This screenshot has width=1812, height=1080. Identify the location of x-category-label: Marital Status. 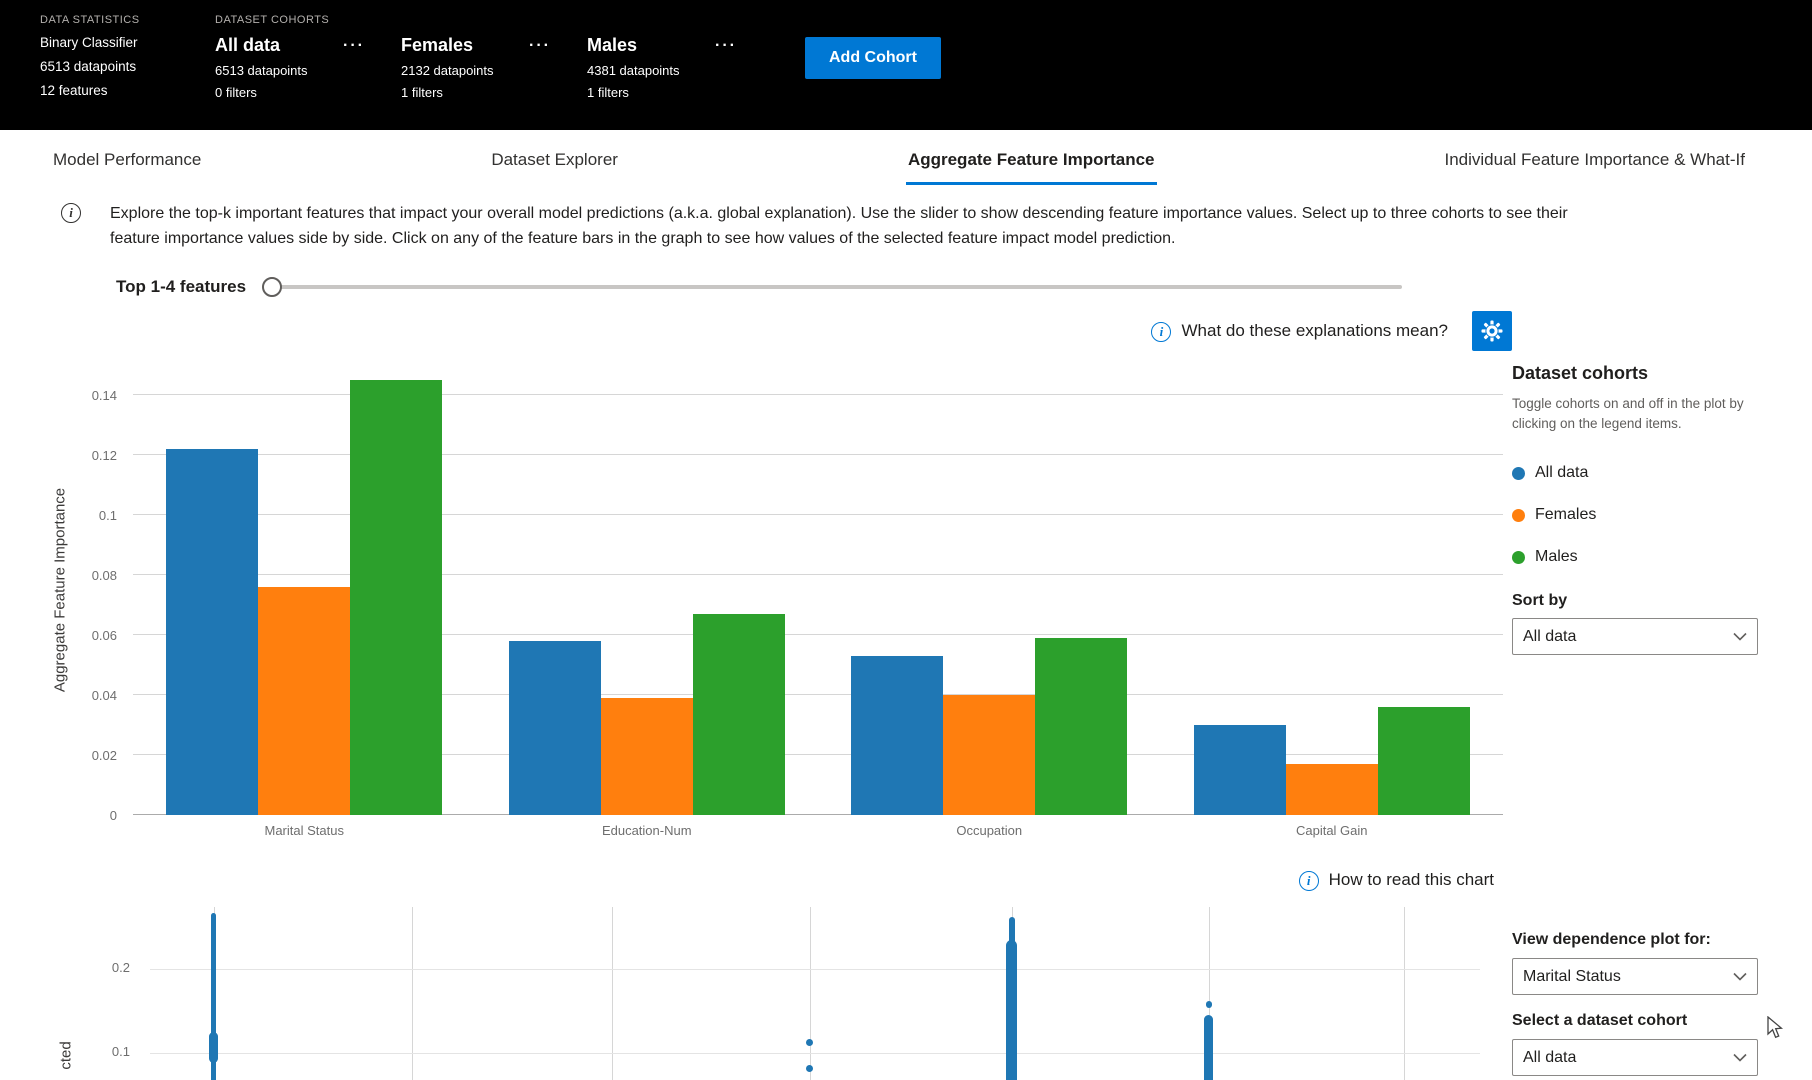
(304, 830).